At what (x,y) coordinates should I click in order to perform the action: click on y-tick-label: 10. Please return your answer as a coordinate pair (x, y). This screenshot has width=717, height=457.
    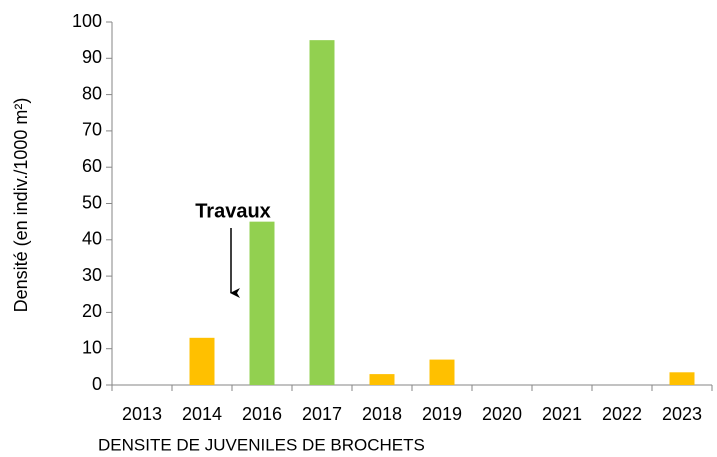
    Looking at the image, I should click on (92, 347).